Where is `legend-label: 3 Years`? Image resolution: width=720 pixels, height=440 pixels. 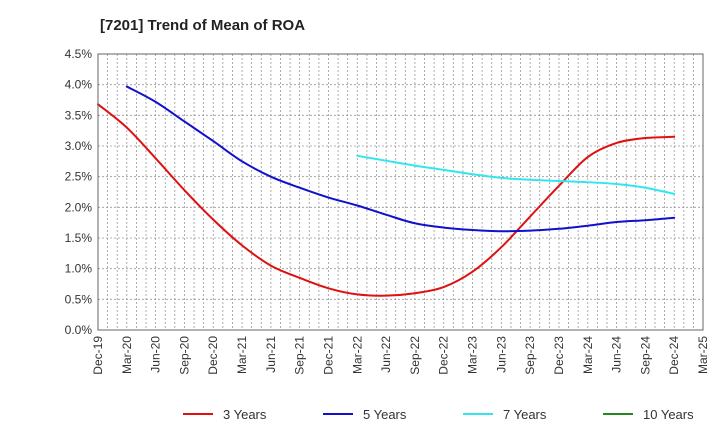
legend-label: 3 Years is located at coordinates (245, 414).